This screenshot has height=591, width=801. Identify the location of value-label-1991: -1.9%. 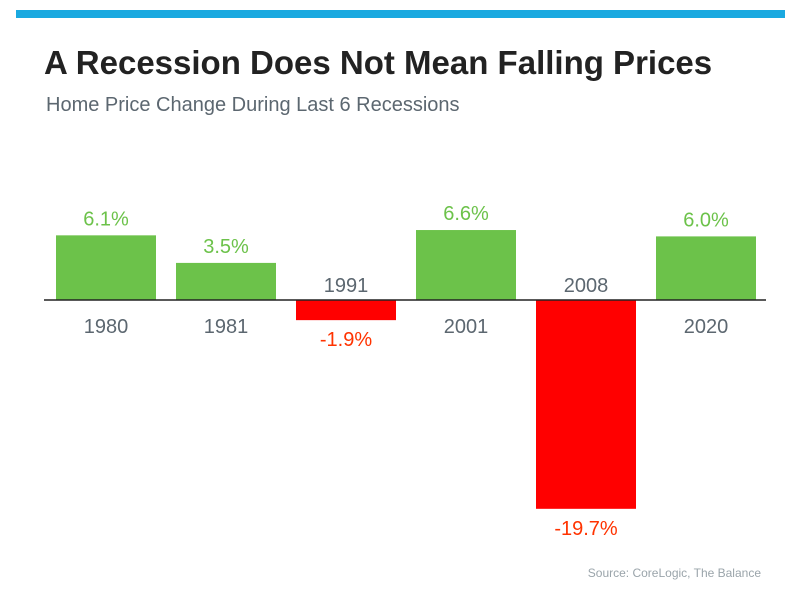
(346, 340).